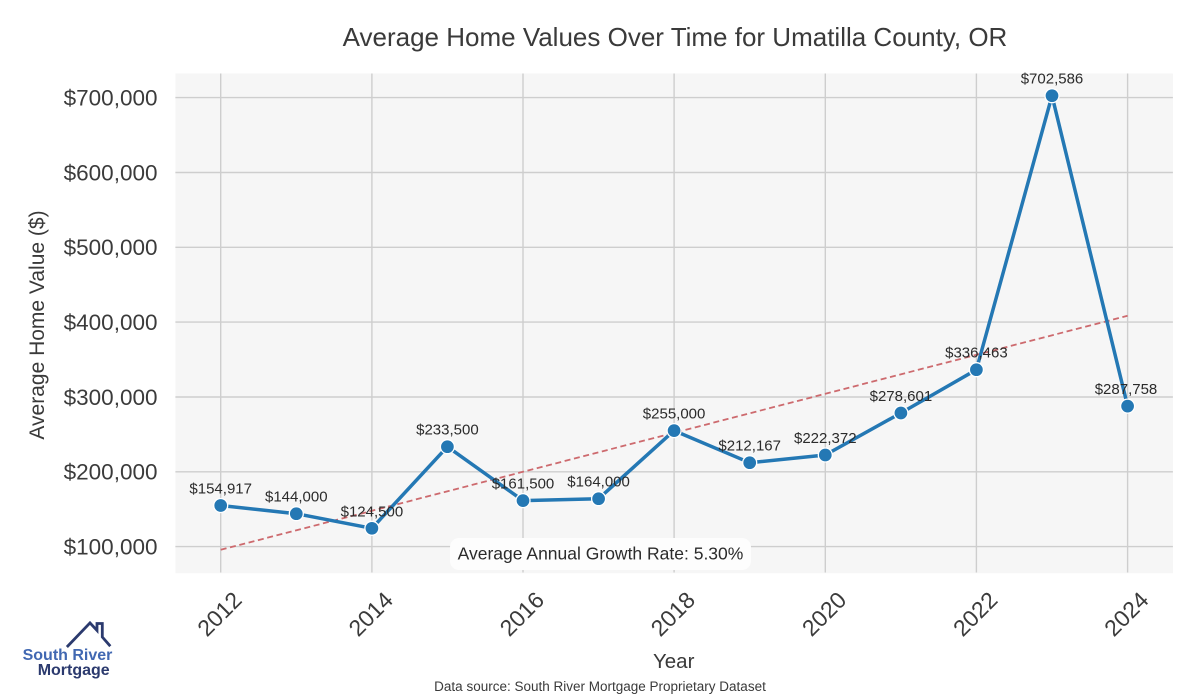 This screenshot has height=700, width=1200. I want to click on svg-text: $400,000, so click(111, 322).